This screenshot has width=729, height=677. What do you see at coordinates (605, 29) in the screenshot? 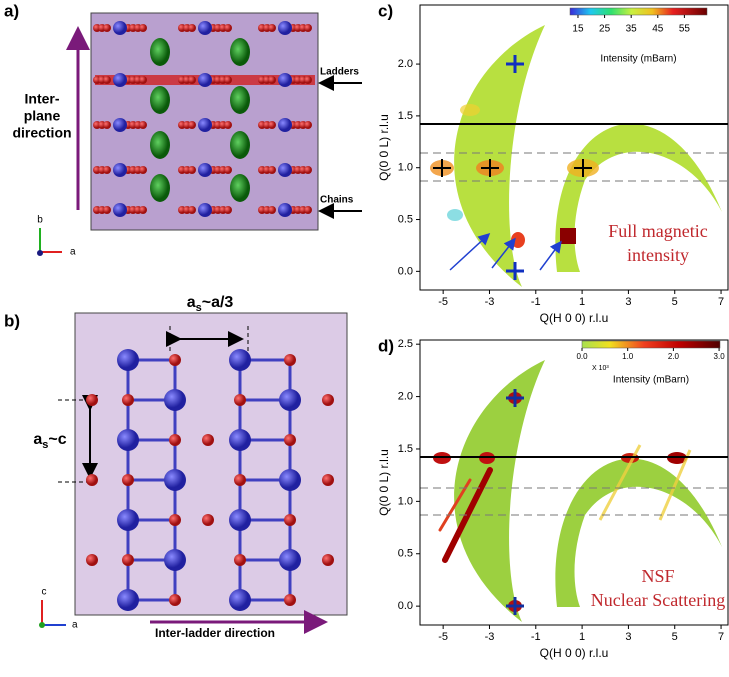
I see `colorbar-tick-label: 25` at bounding box center [605, 29].